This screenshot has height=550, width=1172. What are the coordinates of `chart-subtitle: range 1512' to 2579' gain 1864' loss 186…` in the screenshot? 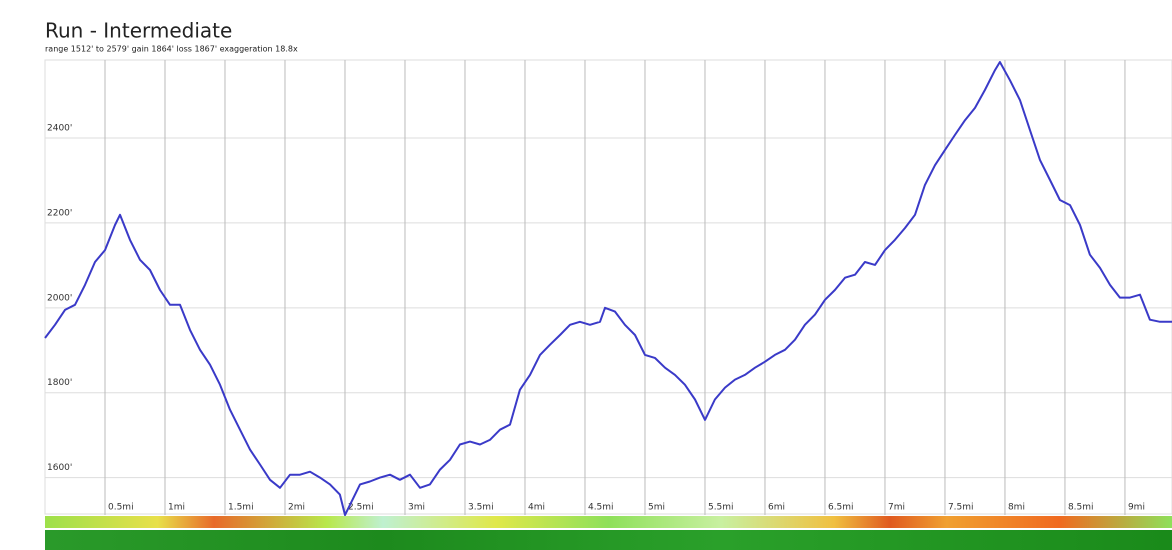 It's located at (171, 49).